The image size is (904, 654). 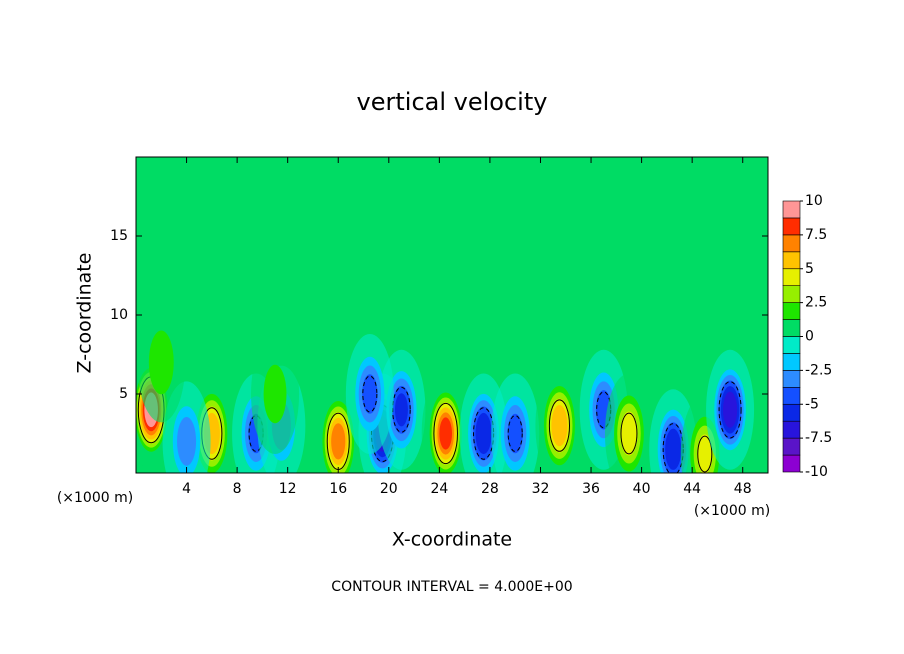 I want to click on x-axis-label: X-coordinate, so click(x=452, y=540).